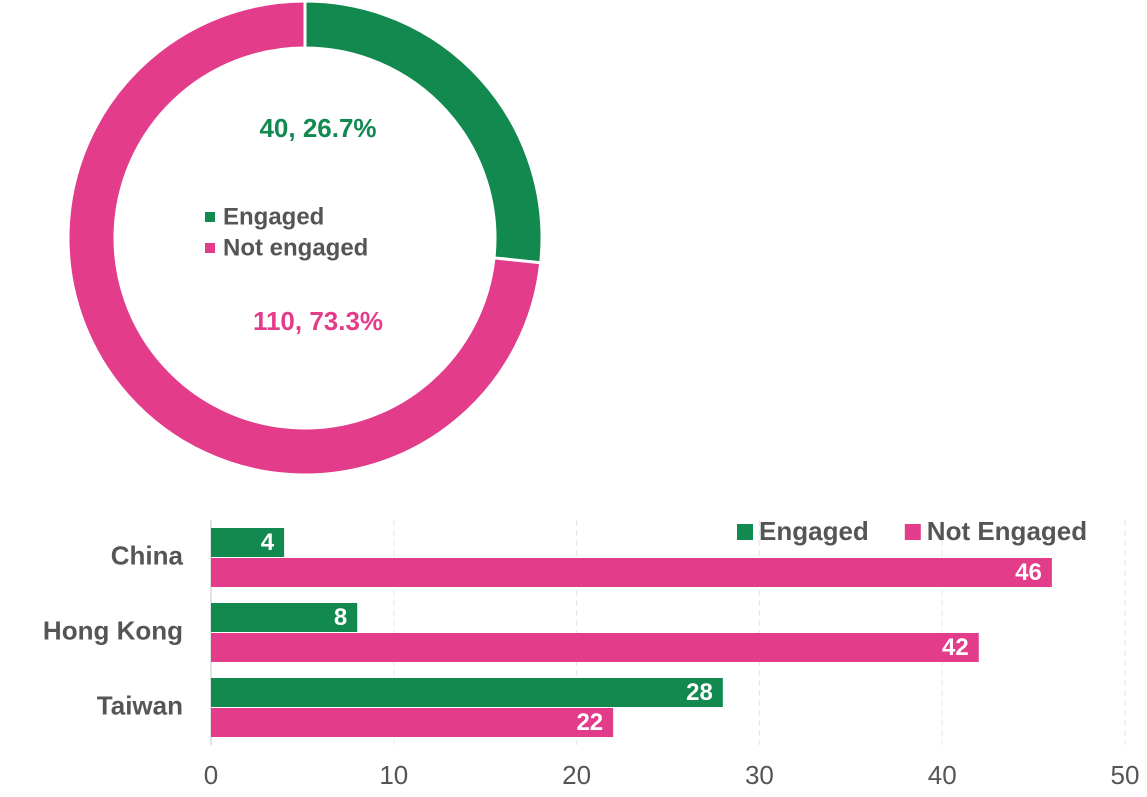 The height and width of the screenshot is (797, 1147). What do you see at coordinates (589, 722) in the screenshot?
I see `data-label: 22` at bounding box center [589, 722].